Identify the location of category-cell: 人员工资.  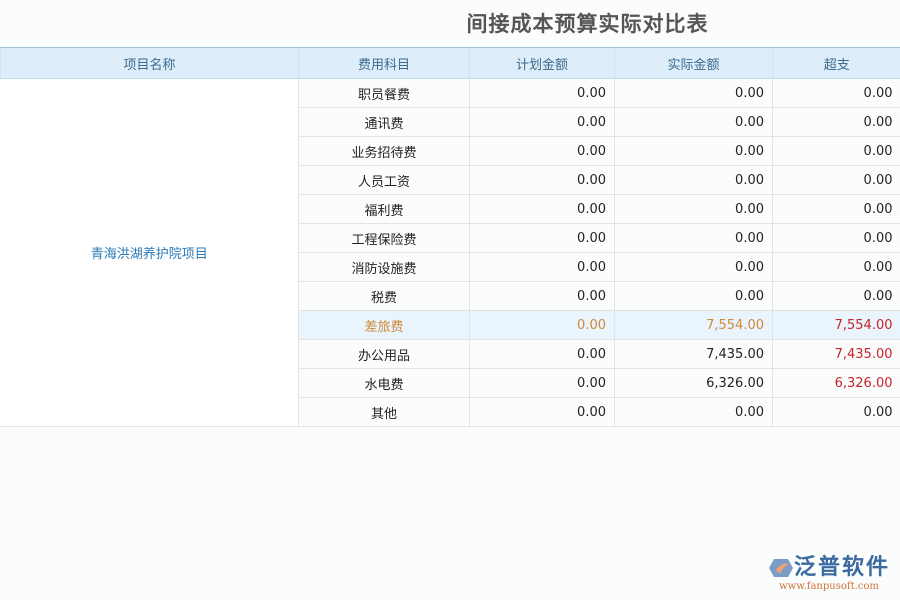
(384, 180).